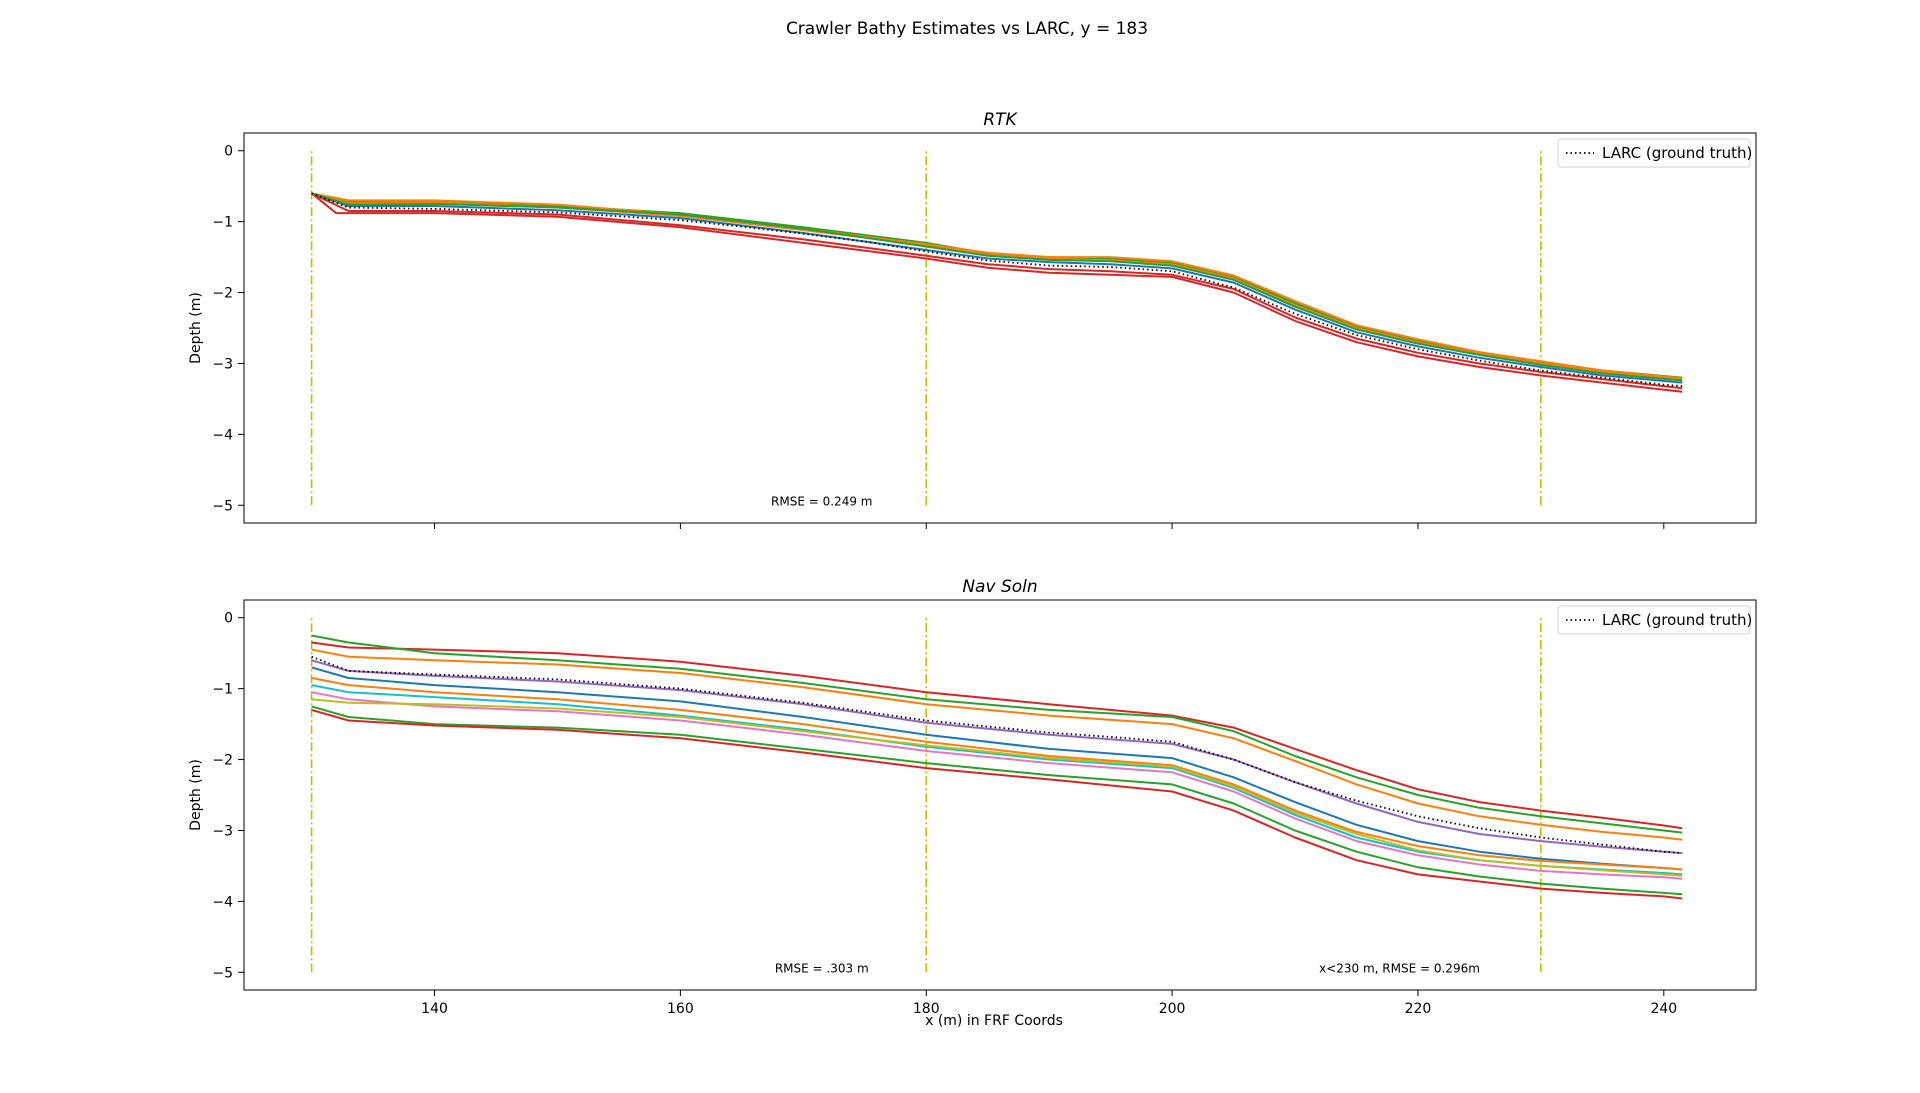  I want to click on nav-rmse-annotation-0: RMSE = .303 m, so click(822, 968).